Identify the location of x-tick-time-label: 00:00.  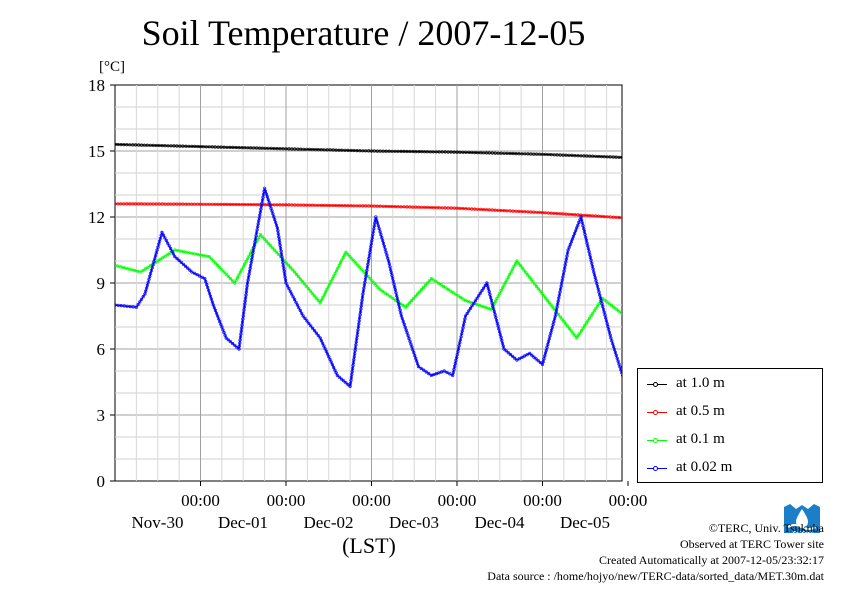
(628, 500).